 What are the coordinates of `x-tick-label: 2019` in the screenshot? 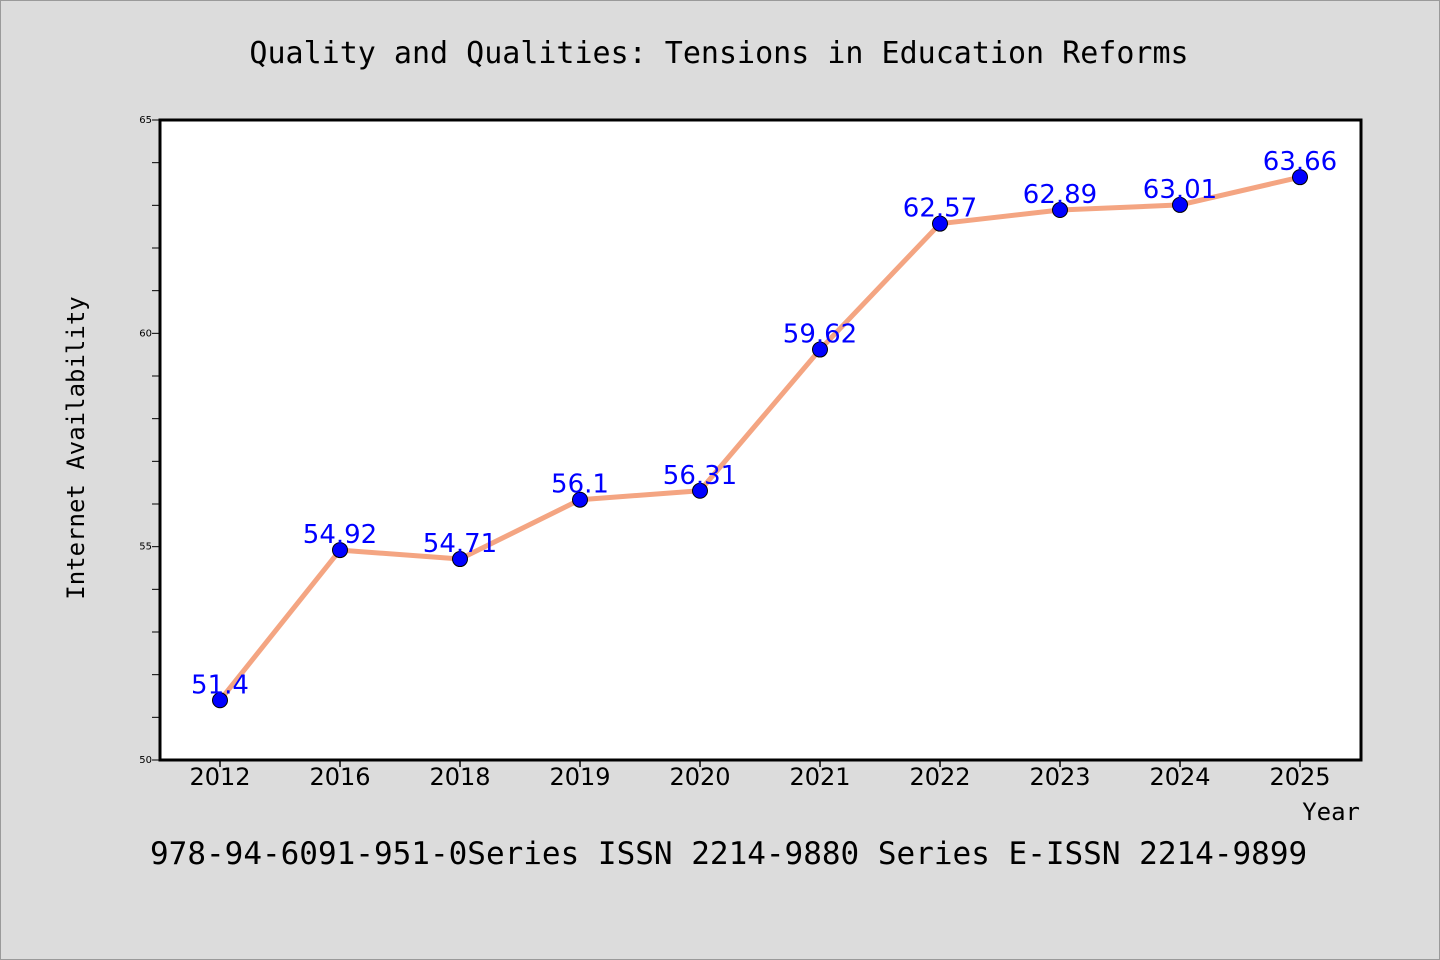 It's located at (579, 777).